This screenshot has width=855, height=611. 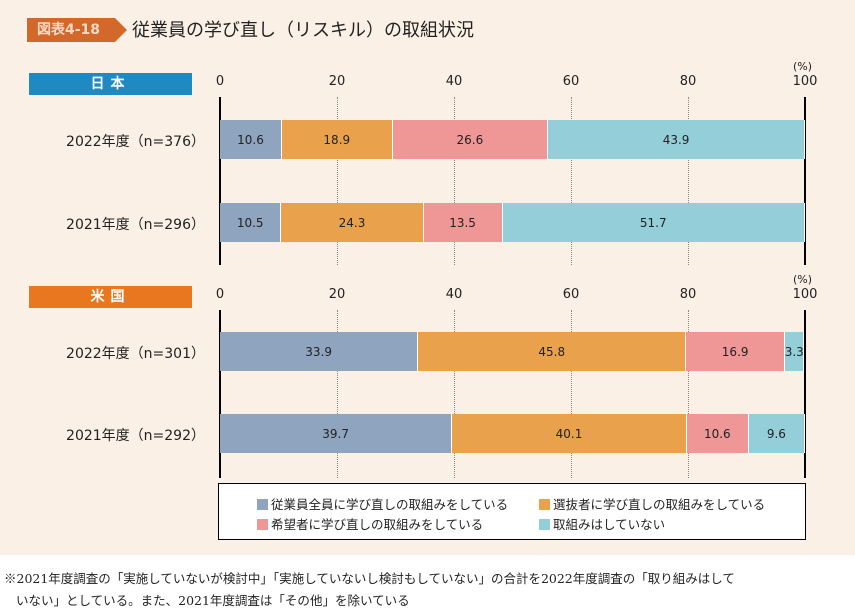 I want to click on bar-segment: 45.8, so click(x=552, y=351).